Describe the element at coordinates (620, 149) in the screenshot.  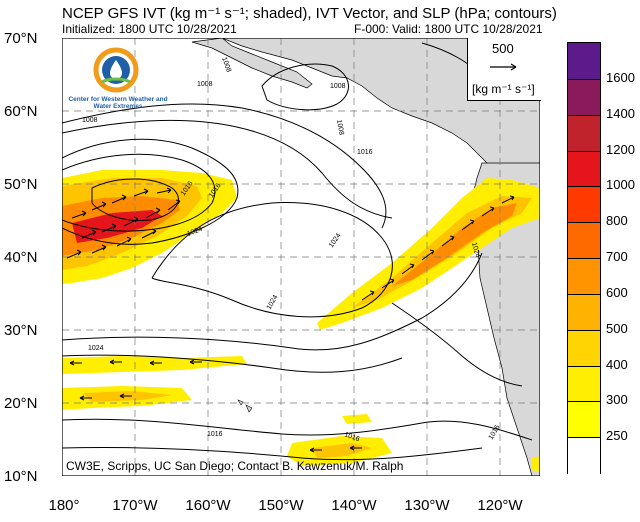
I see `colorbar-label: 1200` at that location.